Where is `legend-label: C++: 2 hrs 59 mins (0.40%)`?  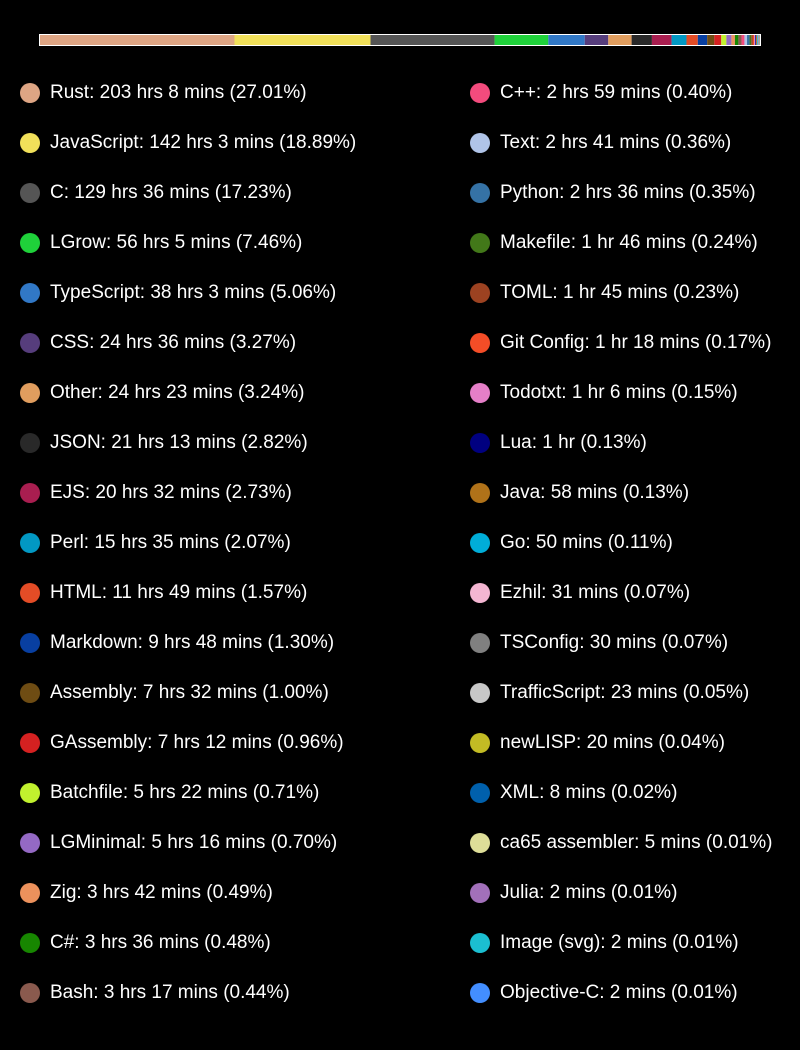
legend-label: C++: 2 hrs 59 mins (0.40%) is located at coordinates (616, 92).